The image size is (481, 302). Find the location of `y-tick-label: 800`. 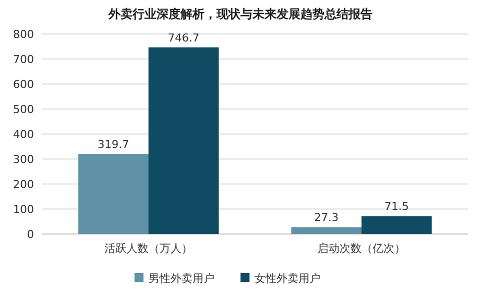

y-tick-label: 800 is located at coordinates (23, 34).